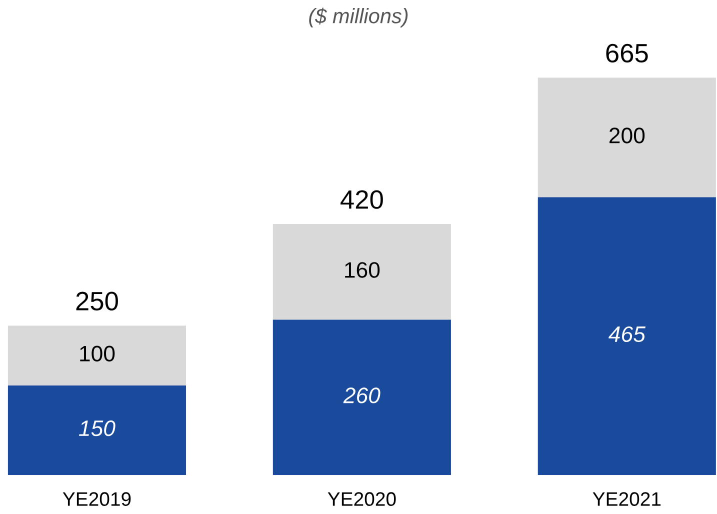  I want to click on chart-subtitle: ($ millions), so click(358, 18).